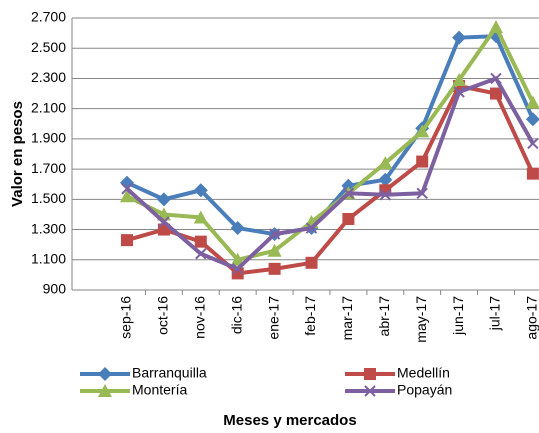  I want to click on x-tick-label: ene-17, so click(273, 318).